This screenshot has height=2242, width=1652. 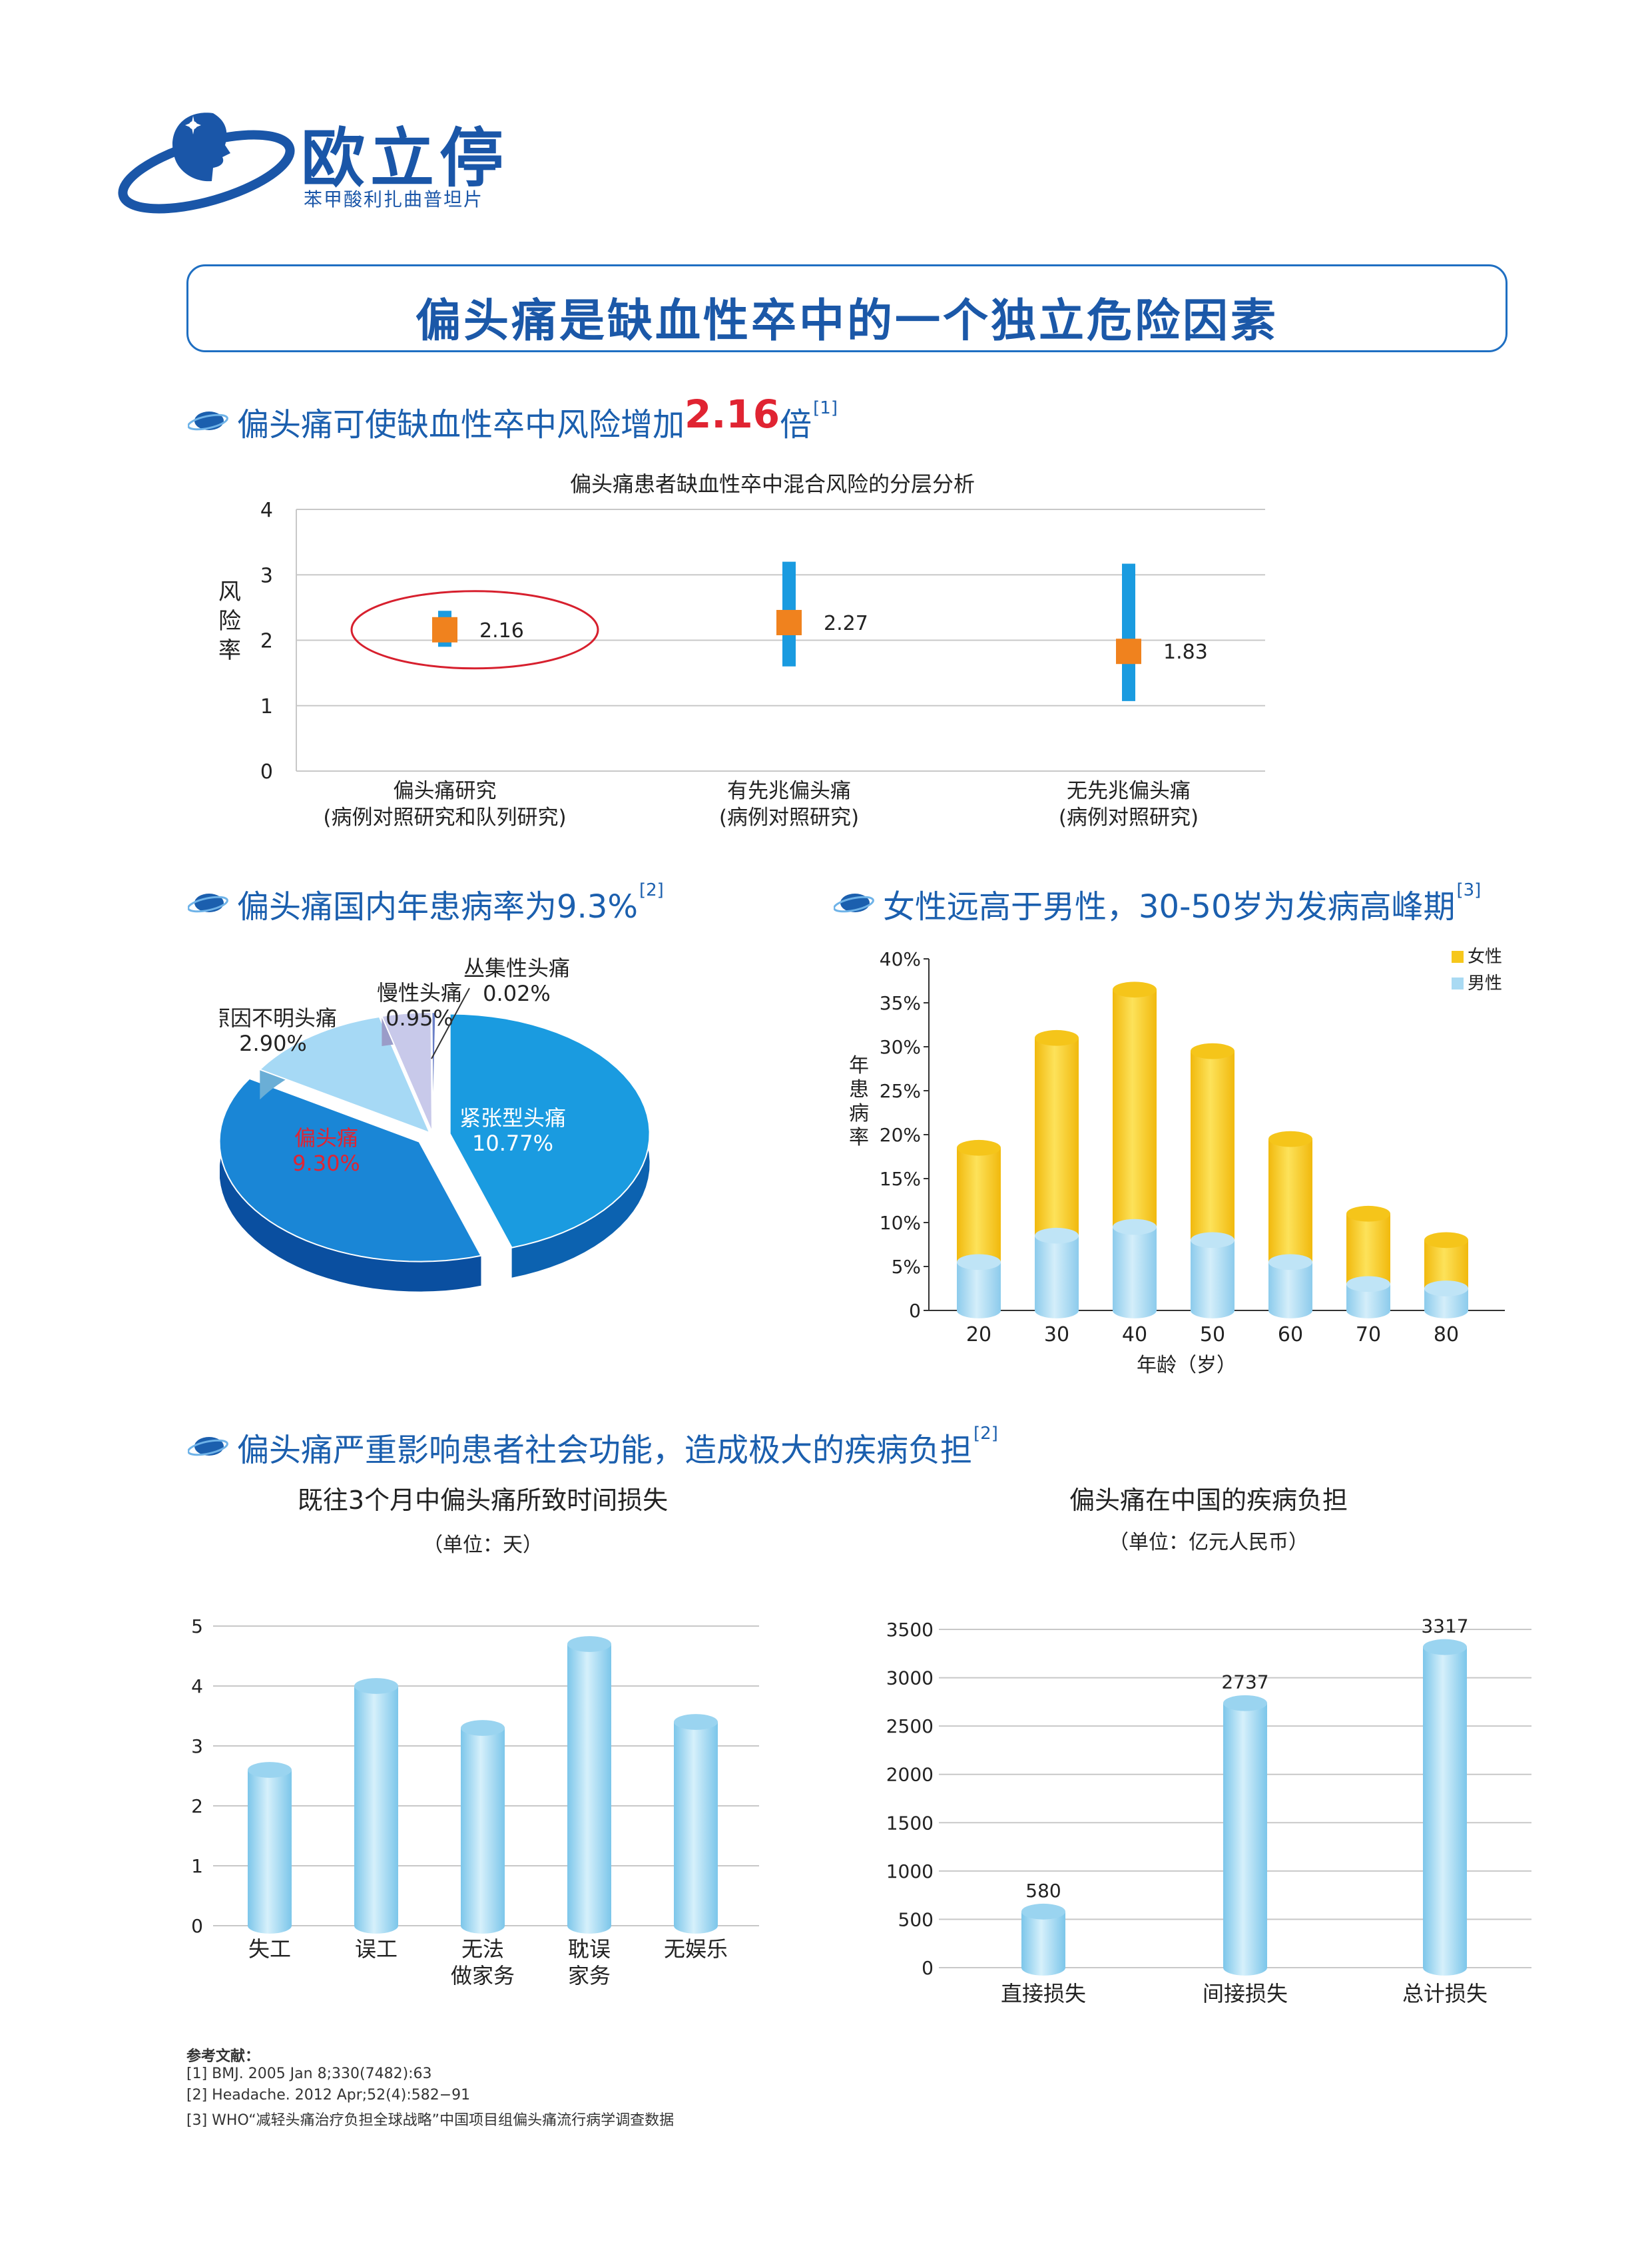 I want to click on y-tick-label: 30%, so click(x=900, y=1047).